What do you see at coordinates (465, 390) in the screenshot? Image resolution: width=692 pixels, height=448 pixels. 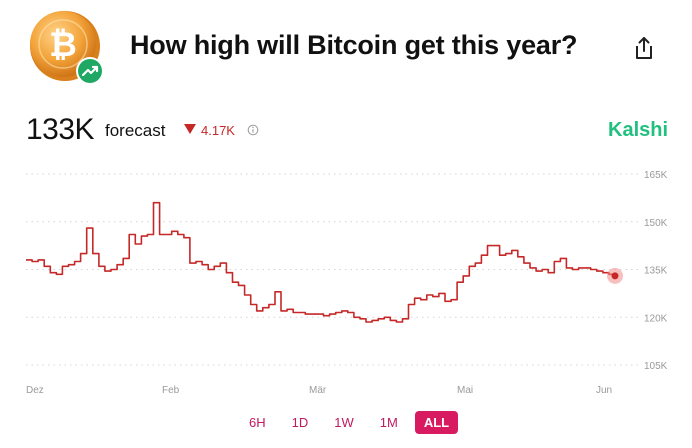 I see `x-tick-label: Mai` at bounding box center [465, 390].